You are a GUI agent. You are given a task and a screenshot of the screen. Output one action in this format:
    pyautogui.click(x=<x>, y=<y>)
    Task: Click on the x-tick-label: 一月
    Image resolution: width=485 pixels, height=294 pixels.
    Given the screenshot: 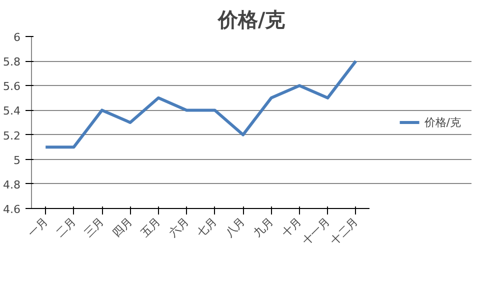 What is the action you would take?
    pyautogui.click(x=37, y=227)
    